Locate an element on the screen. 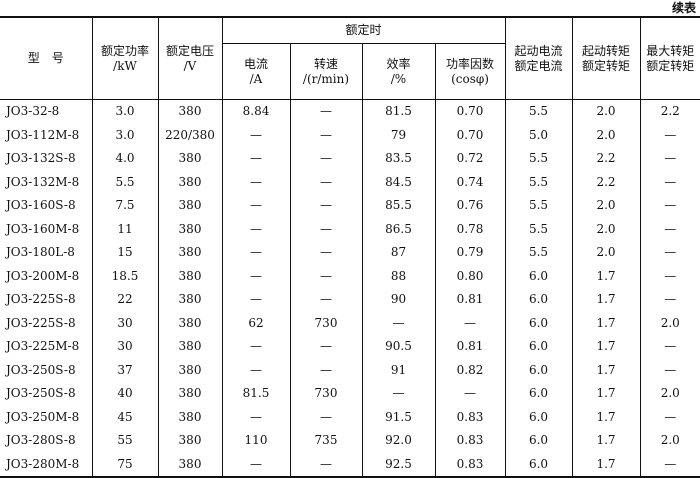 The image size is (700, 478). table-cell: 18.5 is located at coordinates (124, 276).